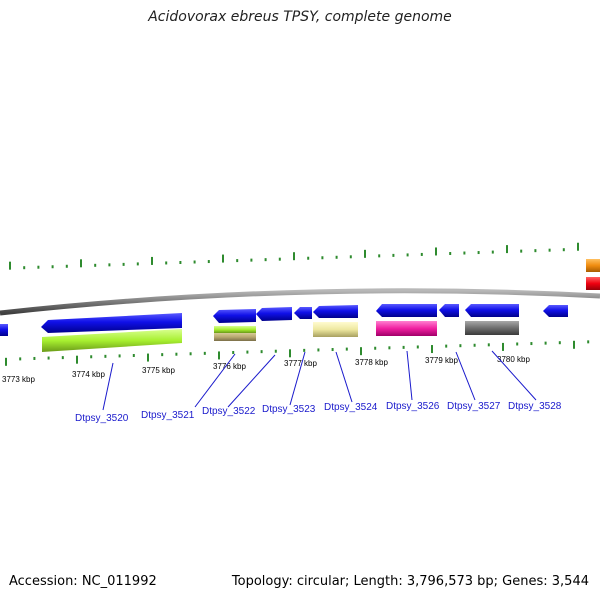  I want to click on ruler-label: 3778 kbp, so click(371, 362).